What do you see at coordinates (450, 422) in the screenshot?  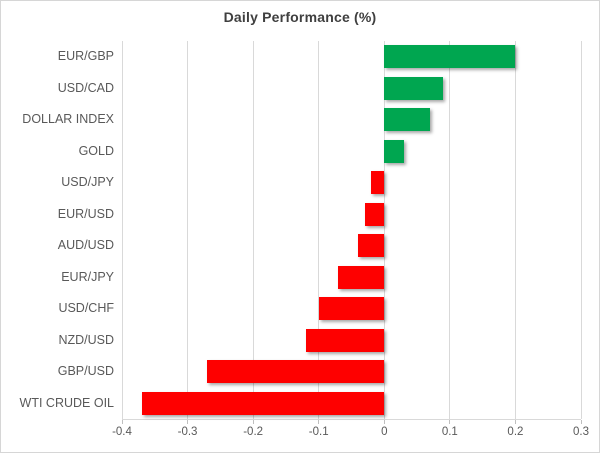 I see `x-tick-mark-0.1` at bounding box center [450, 422].